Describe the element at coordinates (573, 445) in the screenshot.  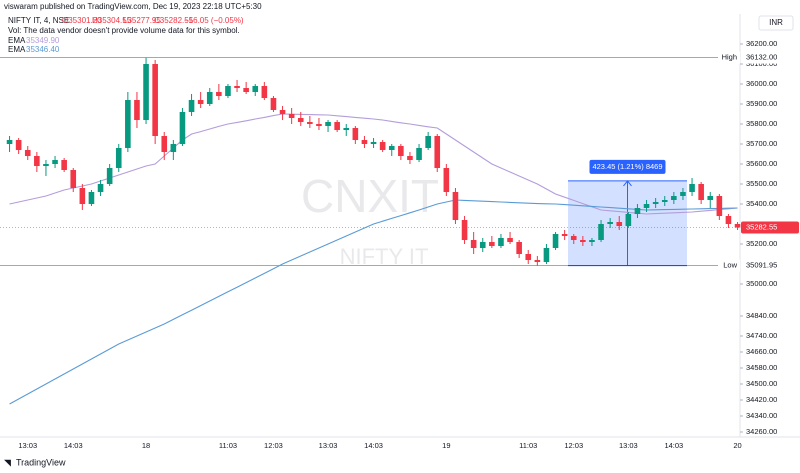
I see `x-tick-label: 12:03` at that location.